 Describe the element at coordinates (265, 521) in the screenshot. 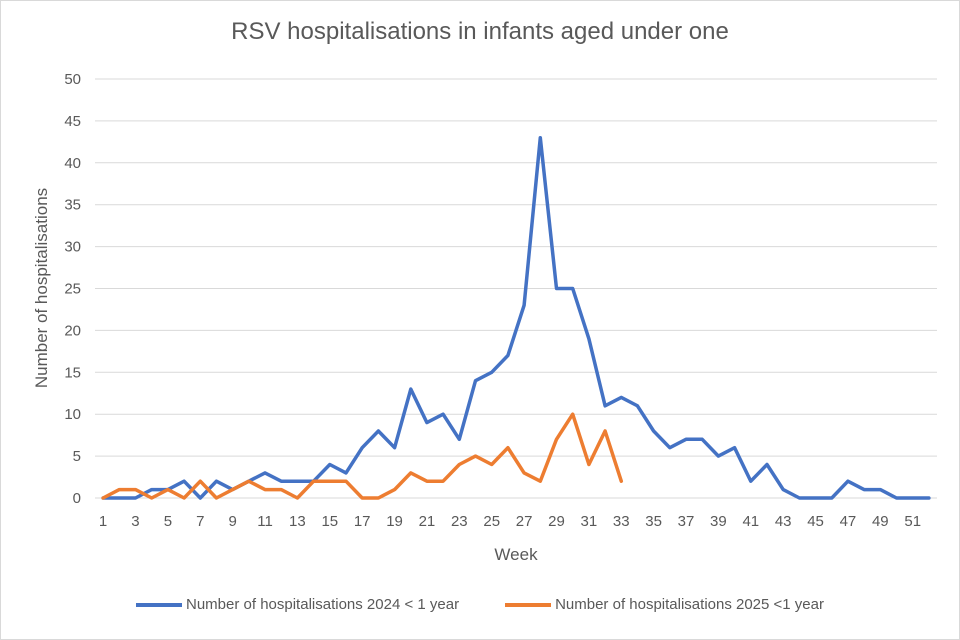

I see `x-tick-label: 11` at that location.